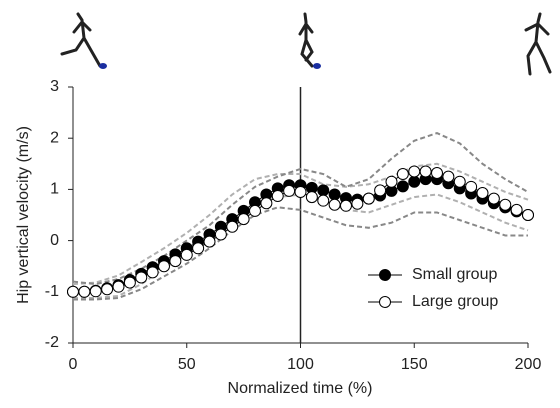 The height and width of the screenshot is (408, 560). Describe the element at coordinates (300, 388) in the screenshot. I see `x-axis-title: Normalized time (%)` at that location.